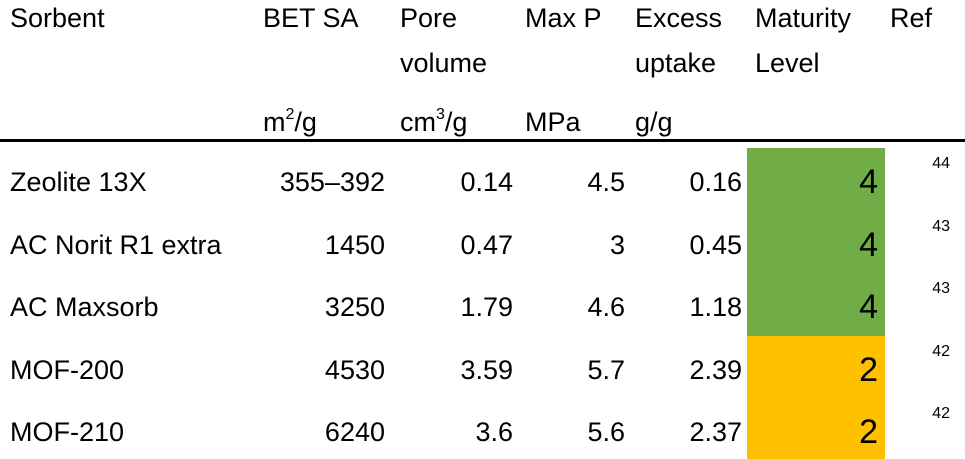 The width and height of the screenshot is (965, 459). What do you see at coordinates (67, 432) in the screenshot?
I see `sorbent: MOF-210` at bounding box center [67, 432].